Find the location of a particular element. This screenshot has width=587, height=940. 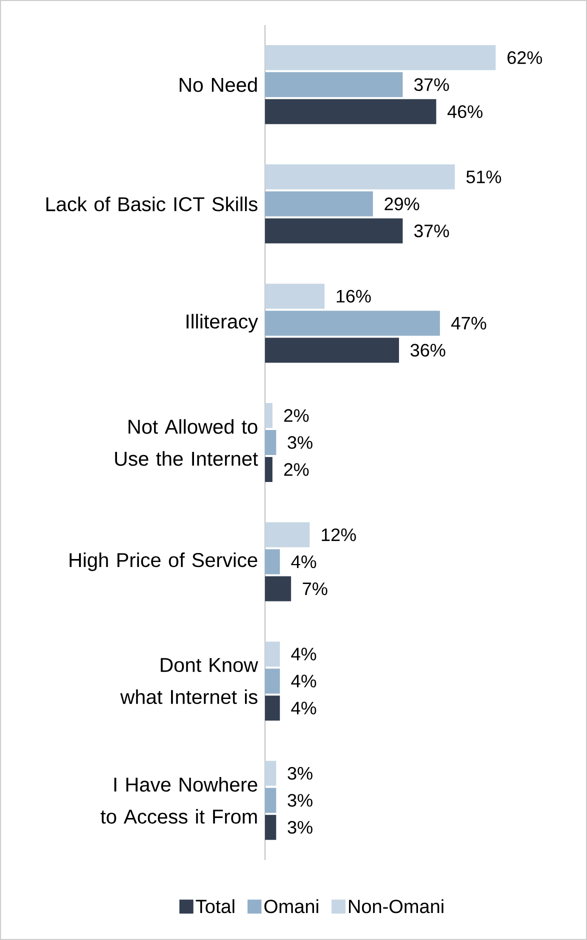

y-tick-label: Illiteracy is located at coordinates (222, 323).